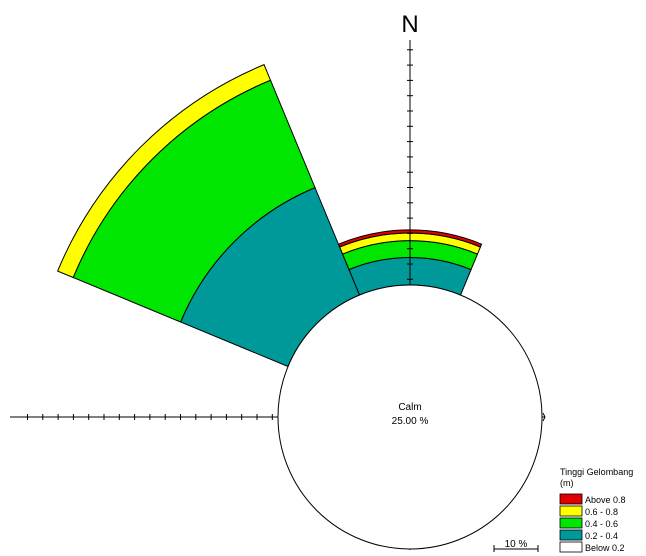 The width and height of the screenshot is (646, 556). I want to click on legend-unit: (m), so click(567, 483).